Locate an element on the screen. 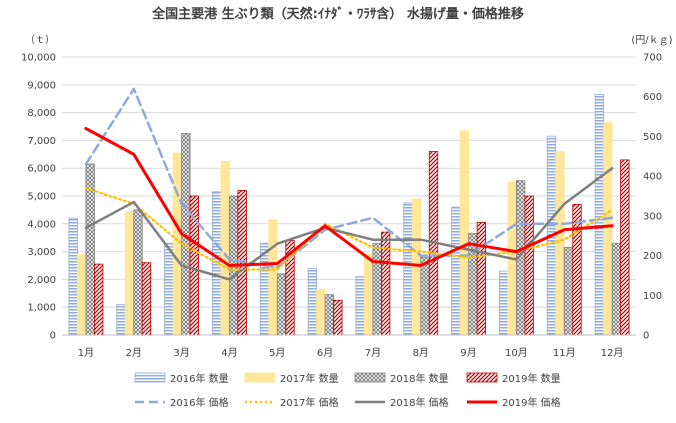  x-tick-label: 6月 is located at coordinates (325, 353).